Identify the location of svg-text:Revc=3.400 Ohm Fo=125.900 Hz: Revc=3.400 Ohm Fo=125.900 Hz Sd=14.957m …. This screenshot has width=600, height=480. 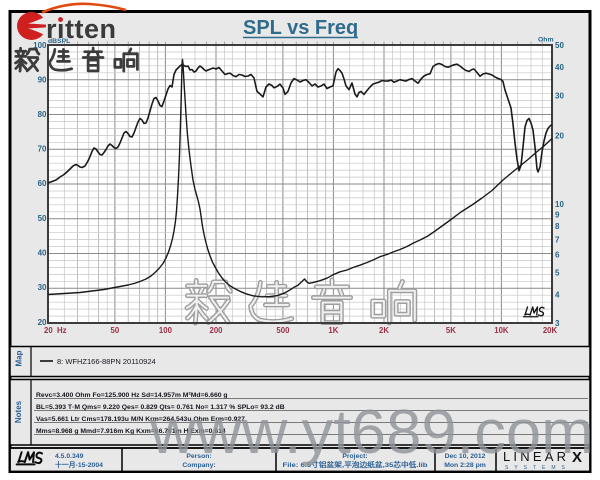
(132, 395).